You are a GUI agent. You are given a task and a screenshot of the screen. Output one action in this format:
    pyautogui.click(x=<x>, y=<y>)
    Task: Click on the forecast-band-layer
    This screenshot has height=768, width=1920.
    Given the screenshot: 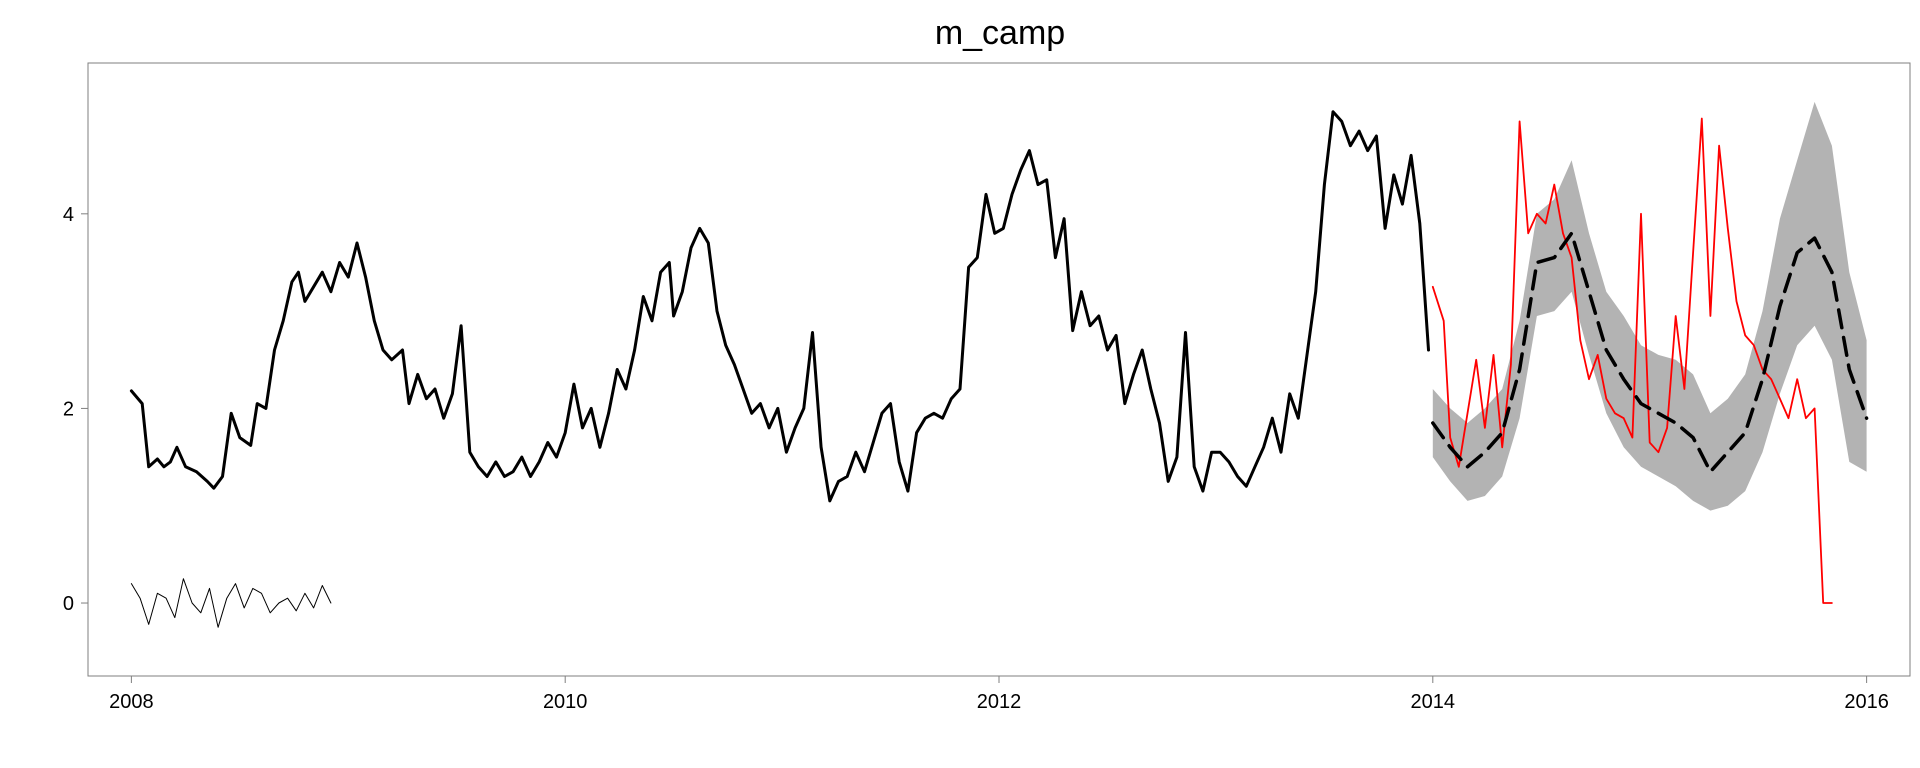 What is the action you would take?
    pyautogui.click(x=1649, y=306)
    